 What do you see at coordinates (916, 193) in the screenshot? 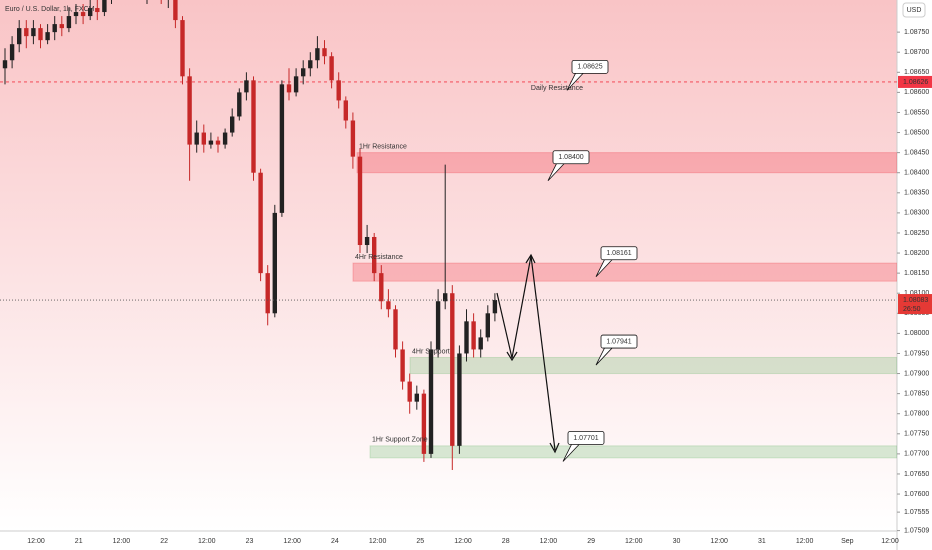
I see `y-tick-label: 1.08350` at bounding box center [916, 193].